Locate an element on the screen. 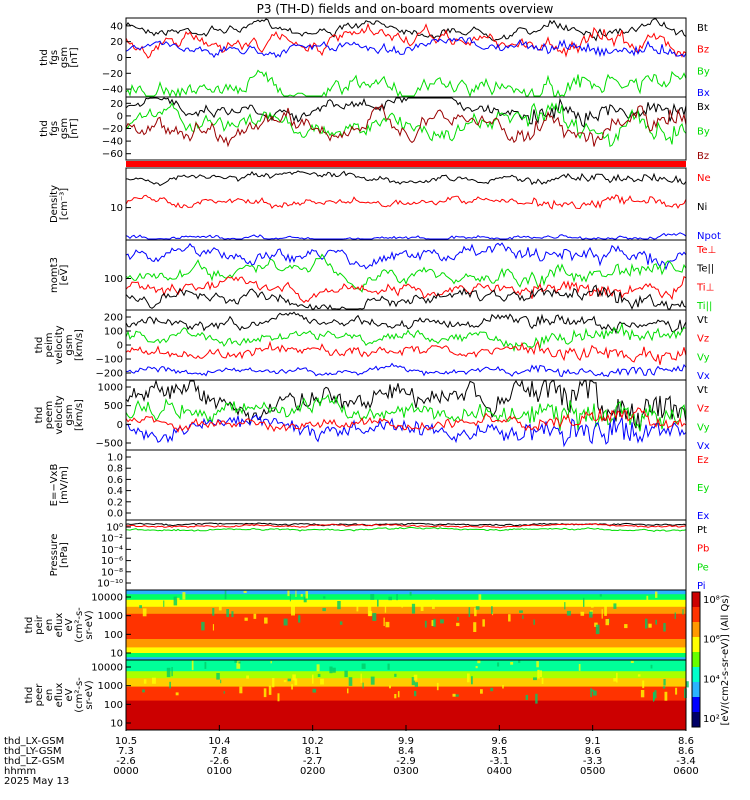  y-axis-label: thd is located at coordinates (39, 345).